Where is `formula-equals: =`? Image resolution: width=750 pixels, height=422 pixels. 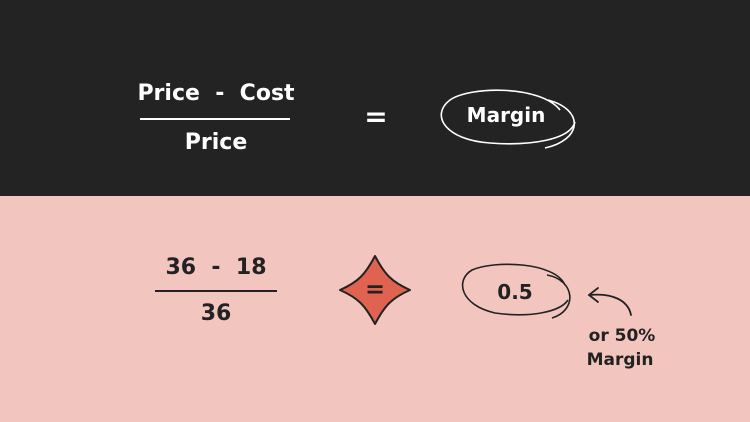 formula-equals: = is located at coordinates (376, 116).